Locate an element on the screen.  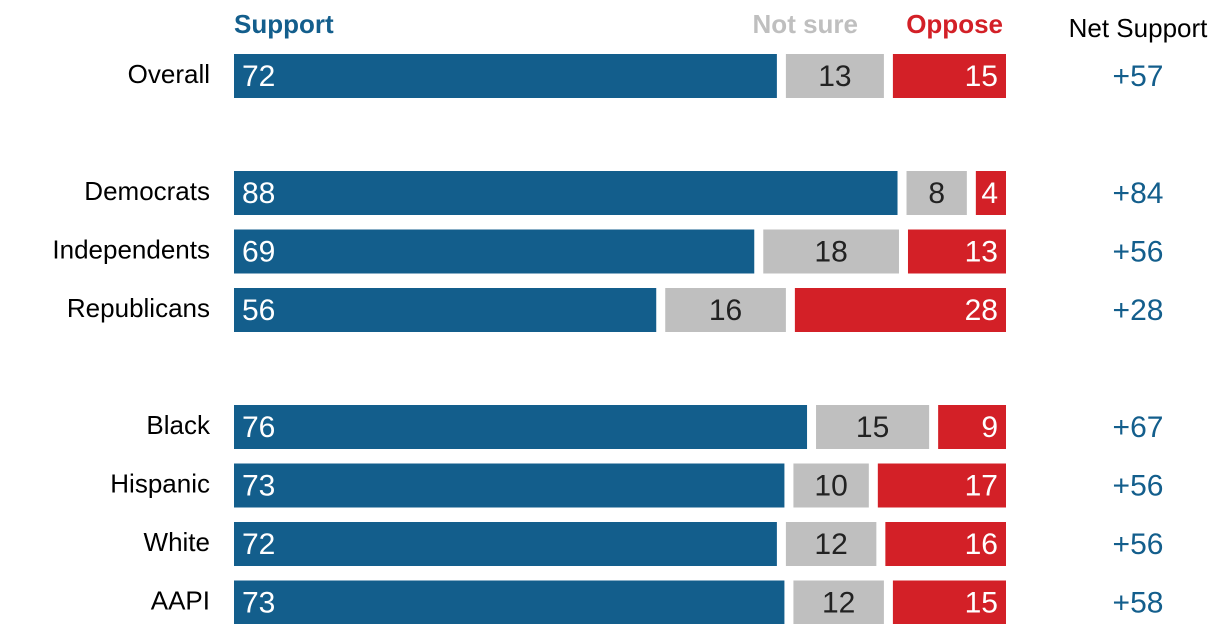
value-label: 56 is located at coordinates (258, 310).